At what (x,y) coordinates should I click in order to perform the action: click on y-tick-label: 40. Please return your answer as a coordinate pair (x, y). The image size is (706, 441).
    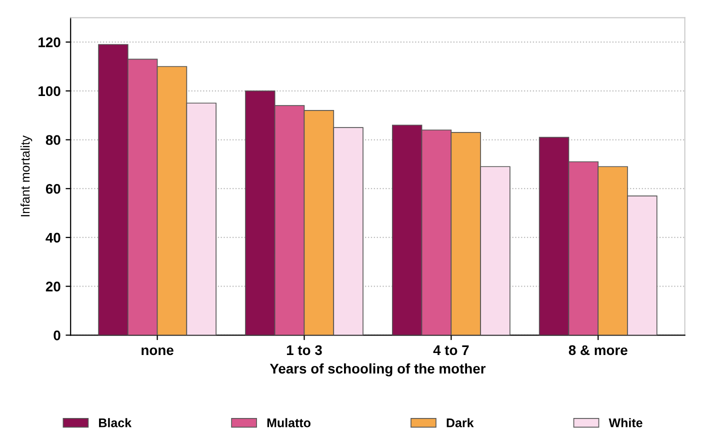
    Looking at the image, I should click on (53, 237).